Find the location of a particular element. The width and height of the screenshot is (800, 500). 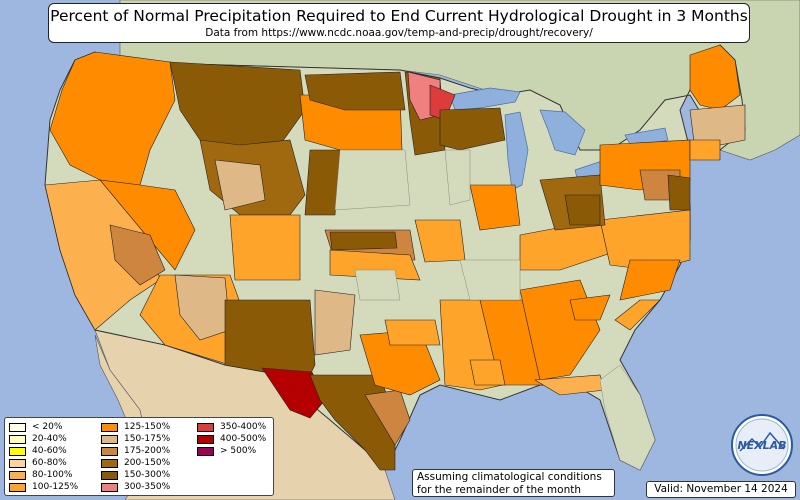

legend-item: 400-500% is located at coordinates (237, 439).